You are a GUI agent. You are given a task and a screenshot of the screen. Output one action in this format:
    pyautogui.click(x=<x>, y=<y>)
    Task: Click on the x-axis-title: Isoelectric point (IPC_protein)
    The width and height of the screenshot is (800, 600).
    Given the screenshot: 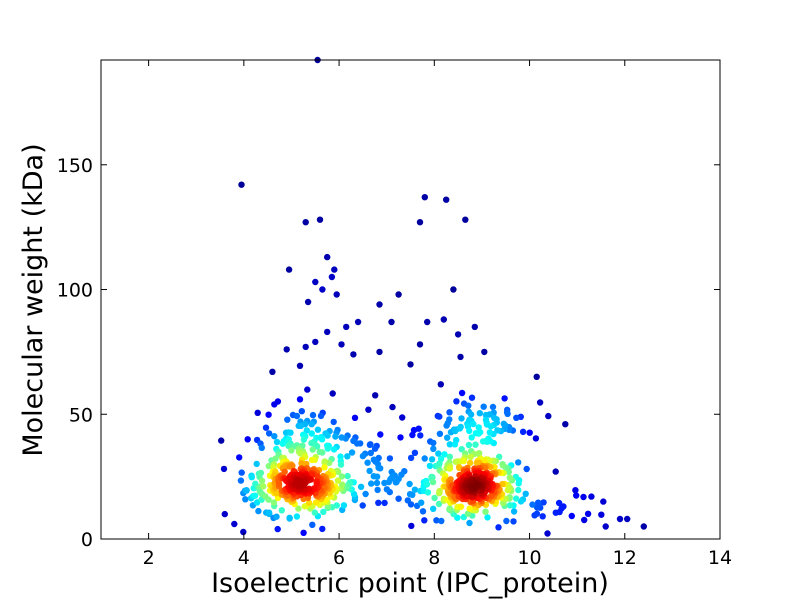 What is the action you would take?
    pyautogui.click(x=410, y=583)
    